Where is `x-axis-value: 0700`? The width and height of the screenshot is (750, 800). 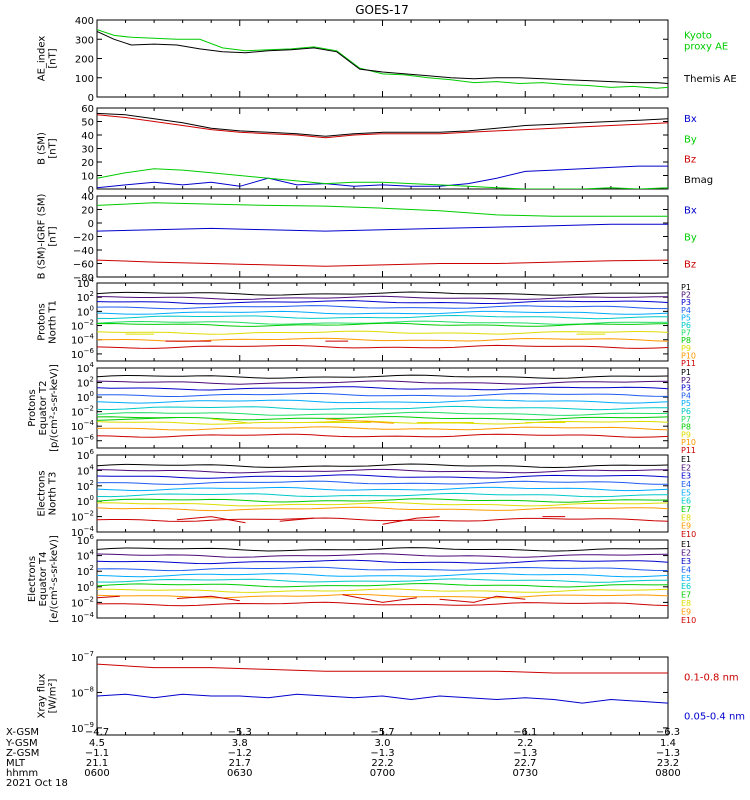 x-axis-value: 0700 is located at coordinates (382, 773).